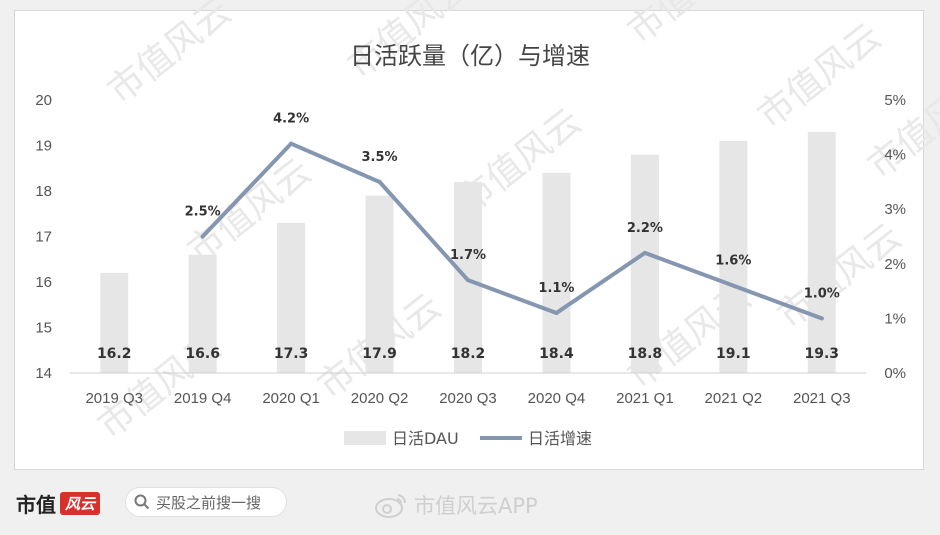  I want to click on watermark-3: 市值风云, so click(819, 76).